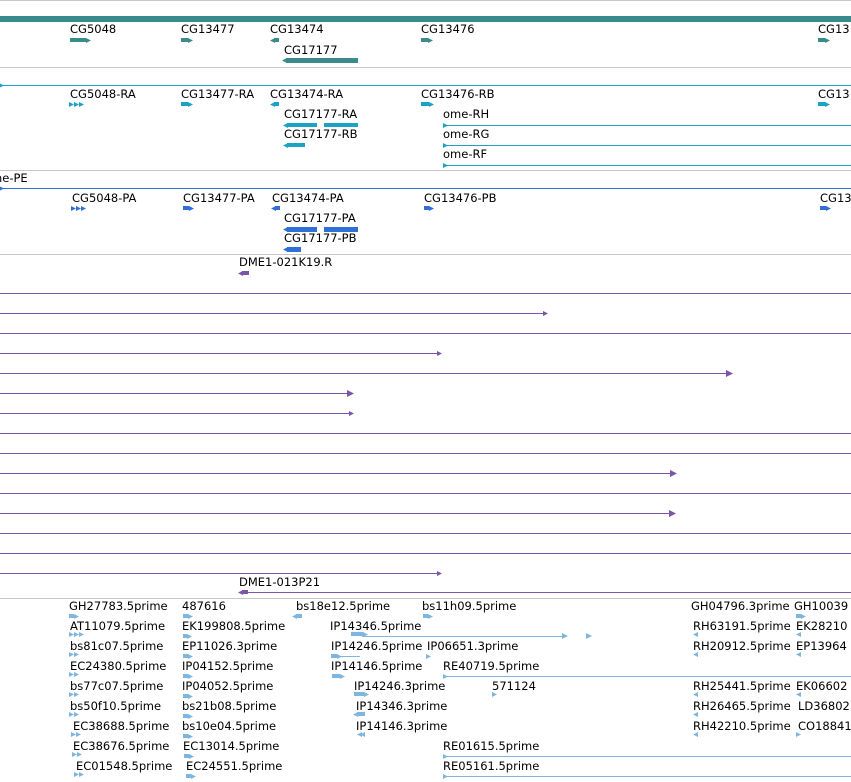  I want to click on est-label: GH04796.3prime, so click(740, 606).